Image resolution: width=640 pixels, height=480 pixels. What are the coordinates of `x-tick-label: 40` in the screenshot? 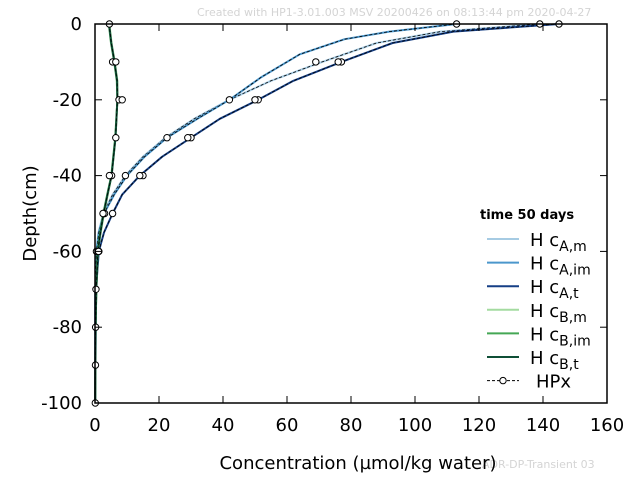 It's located at (223, 425).